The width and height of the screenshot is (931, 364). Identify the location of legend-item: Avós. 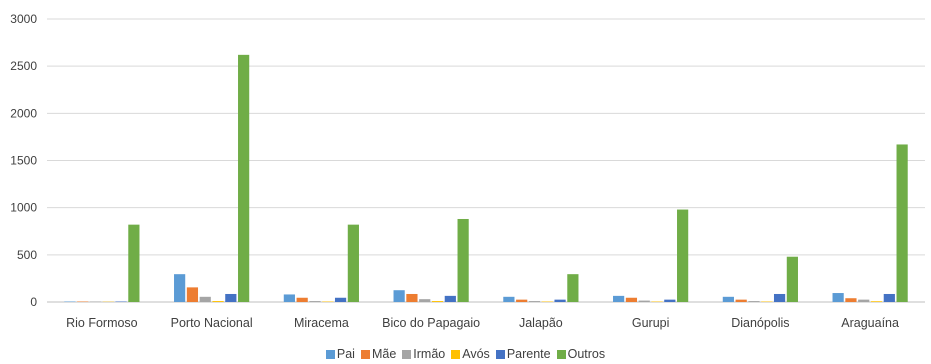
(470, 354).